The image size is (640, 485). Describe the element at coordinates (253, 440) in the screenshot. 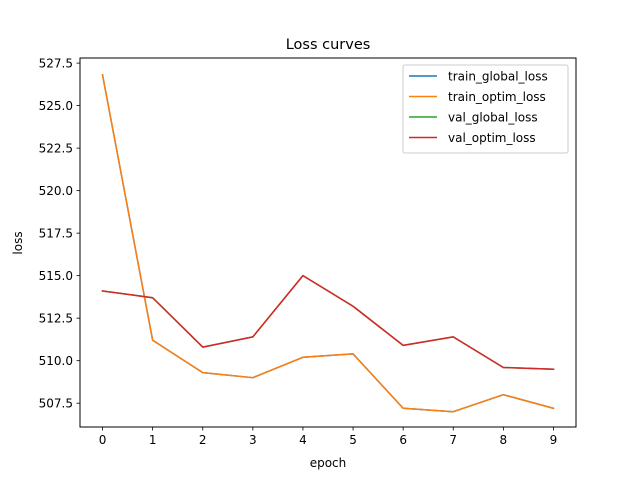

I see `x-tick-label: 3` at that location.